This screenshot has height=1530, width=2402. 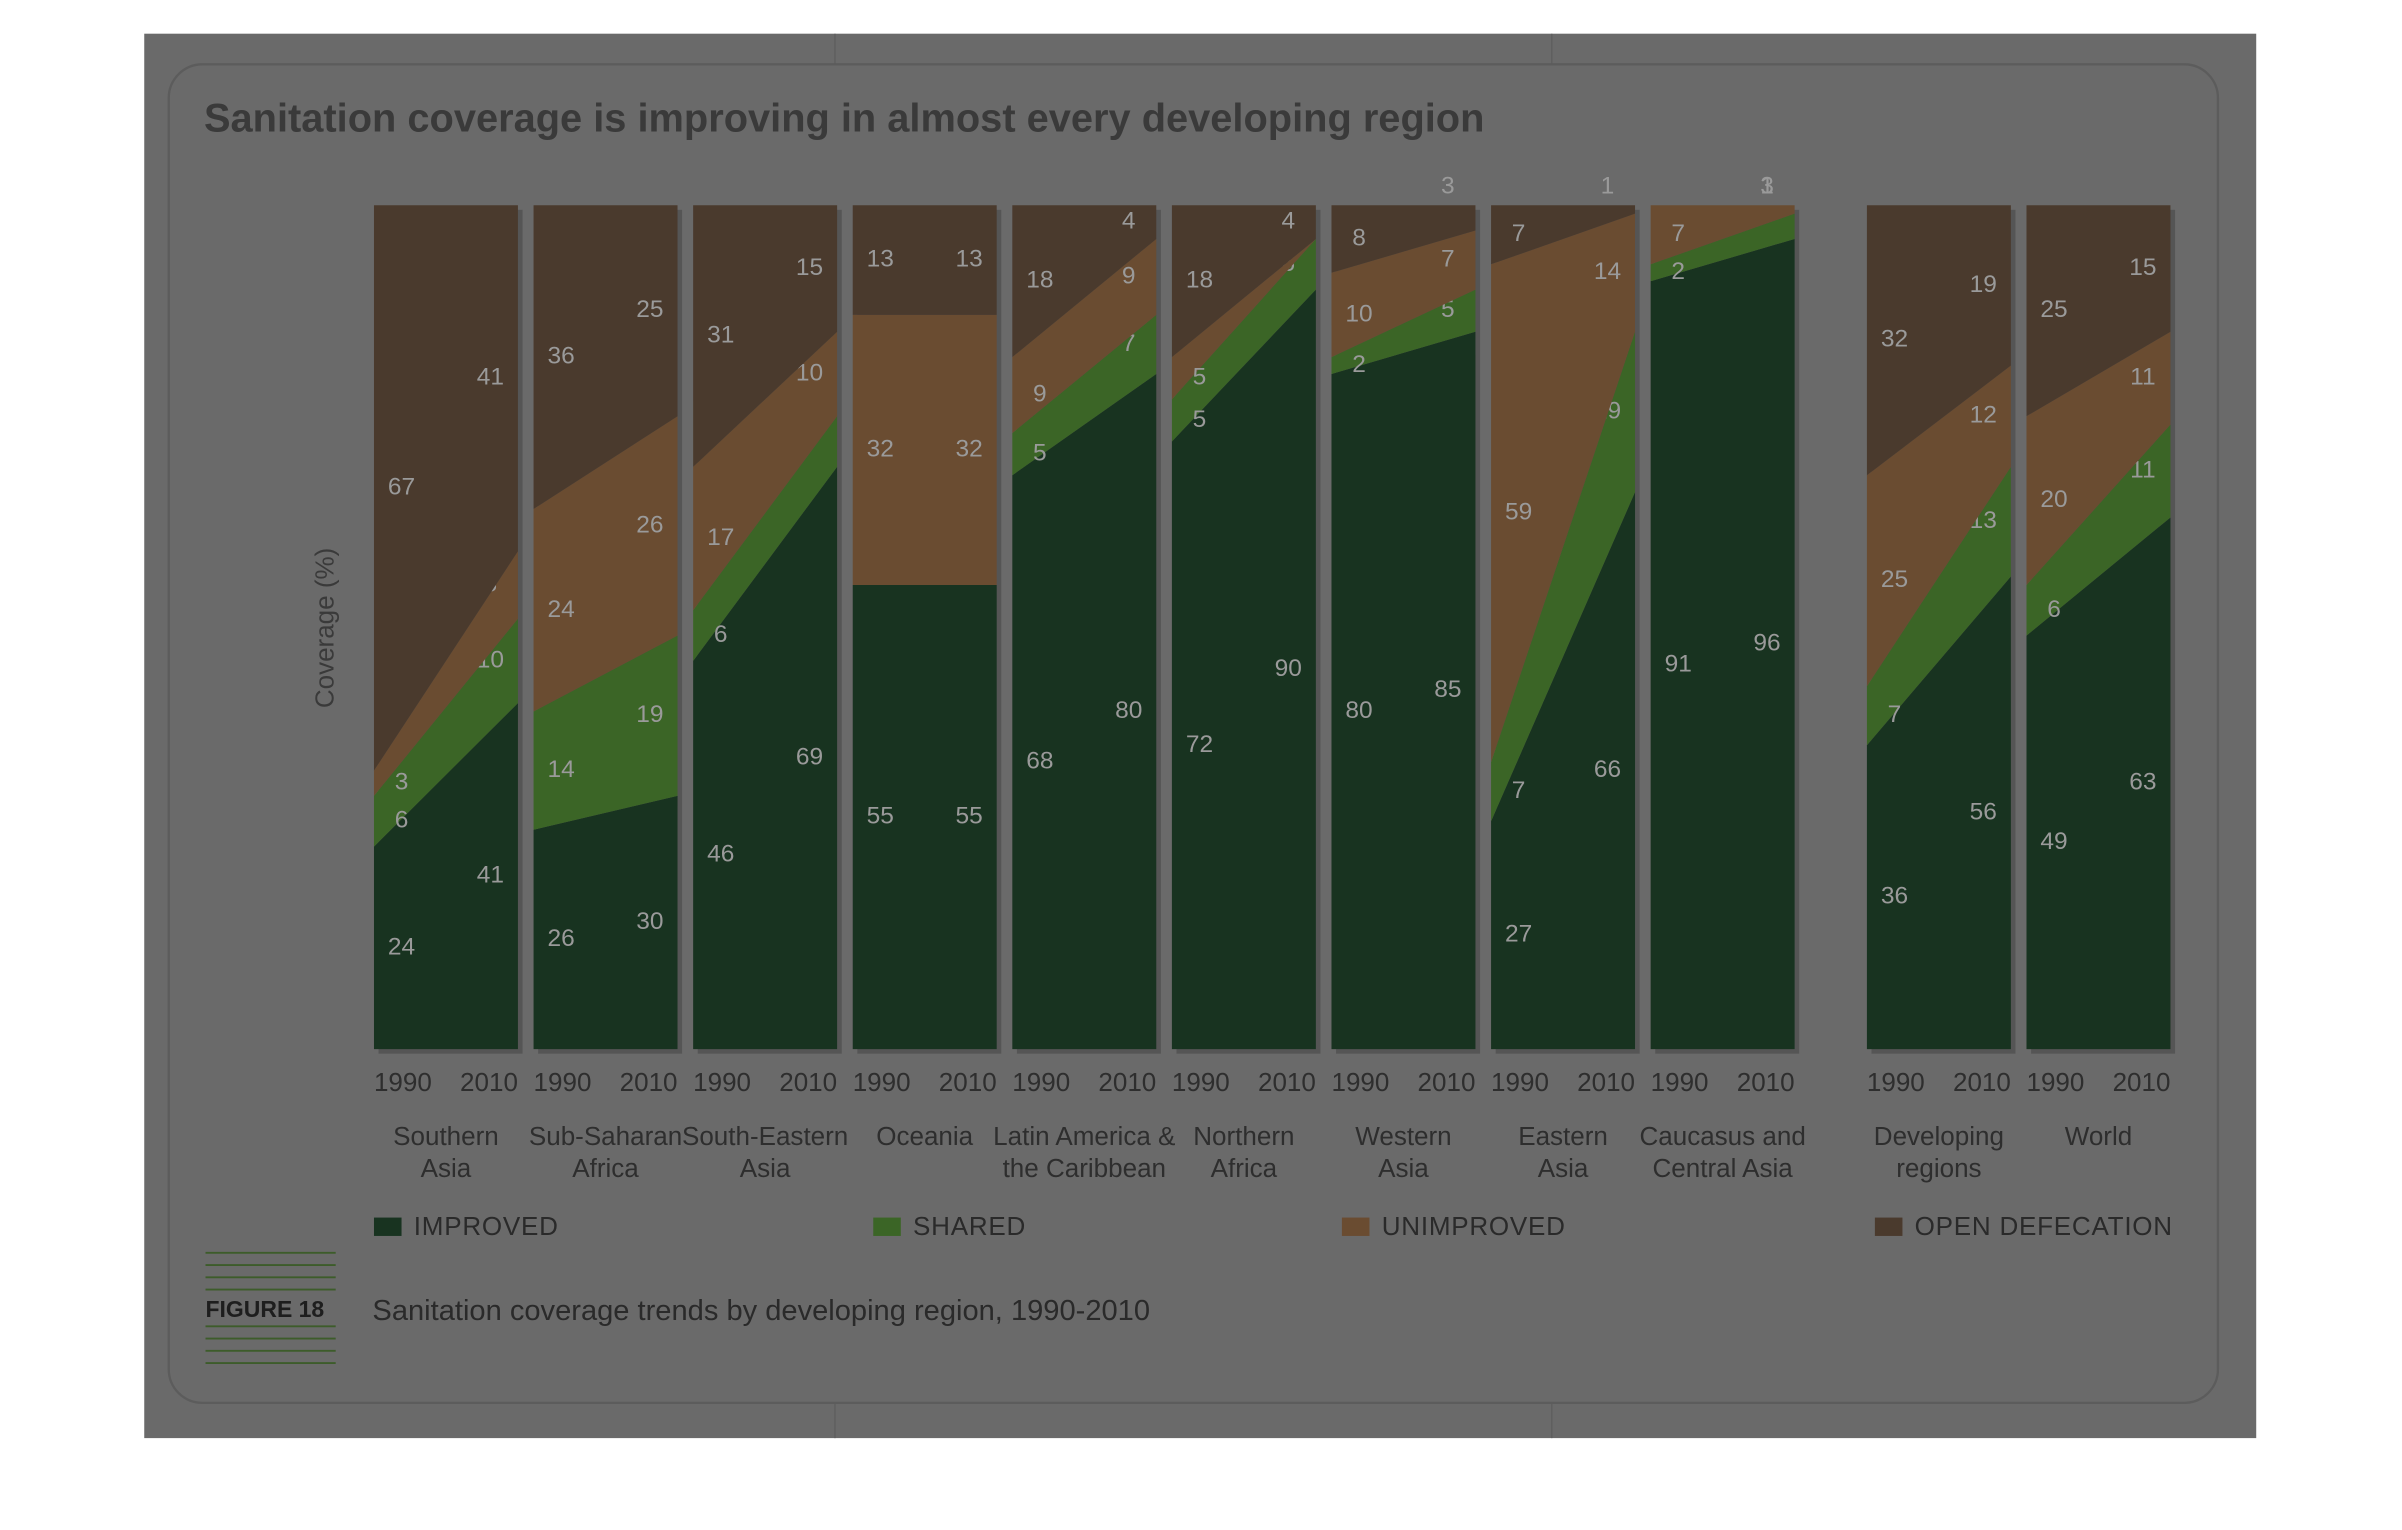 What do you see at coordinates (605, 1136) in the screenshot?
I see `category-label: Sub-Saharan` at bounding box center [605, 1136].